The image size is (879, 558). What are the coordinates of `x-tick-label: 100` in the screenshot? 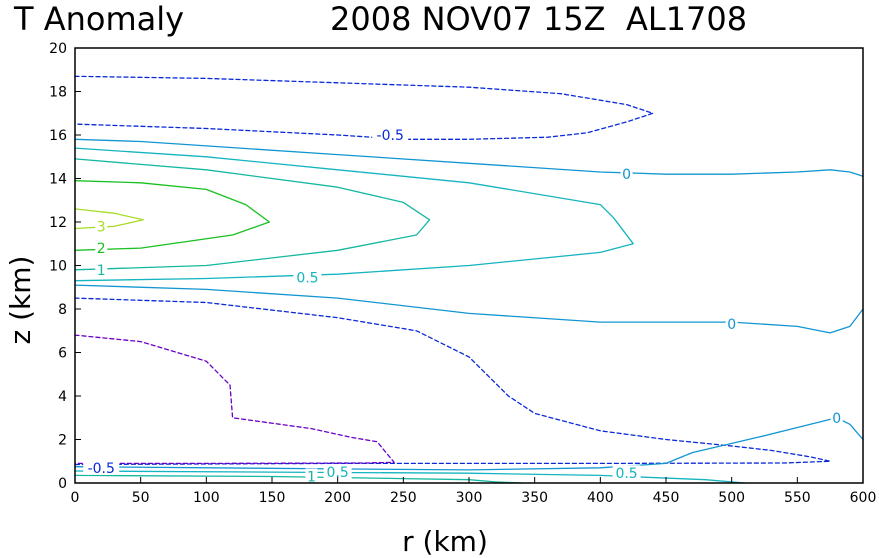 It's located at (206, 498).